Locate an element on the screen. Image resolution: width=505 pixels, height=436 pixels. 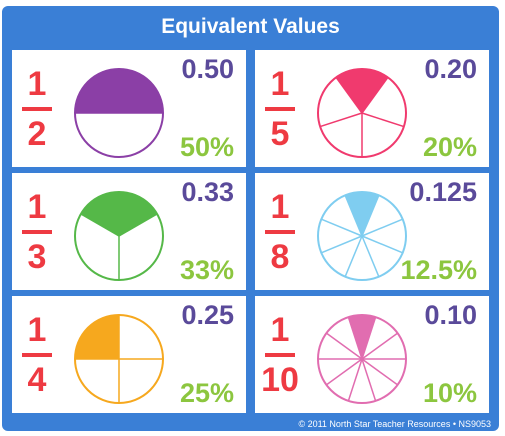
card-one-half: 1 2 0.50 50% is located at coordinates (129, 108).